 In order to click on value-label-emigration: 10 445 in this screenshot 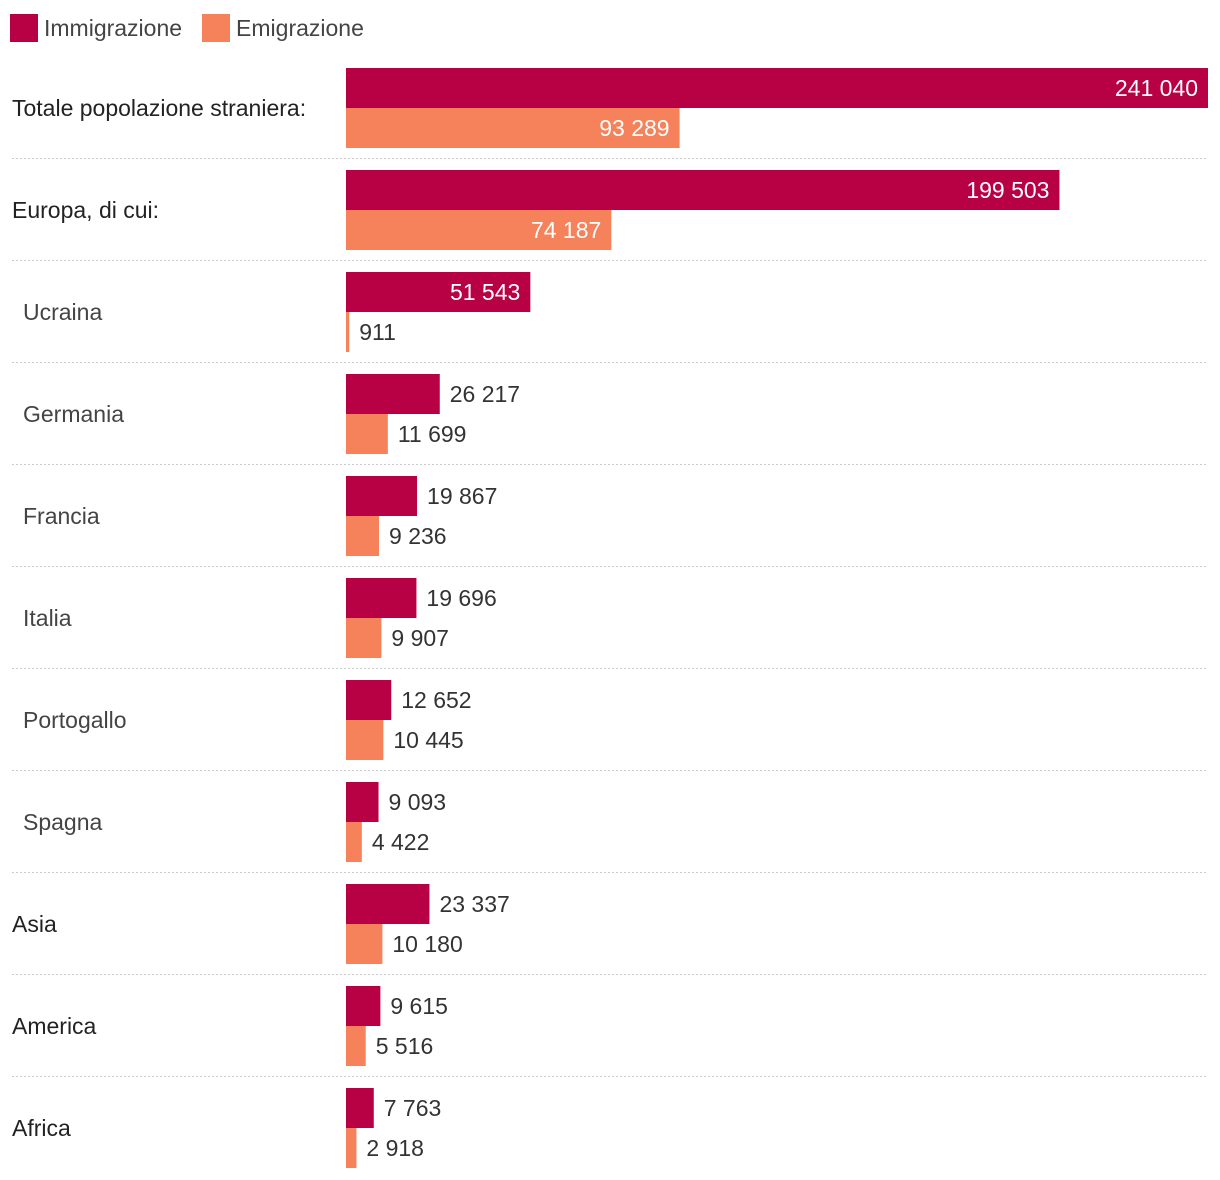, I will do `click(428, 740)`.